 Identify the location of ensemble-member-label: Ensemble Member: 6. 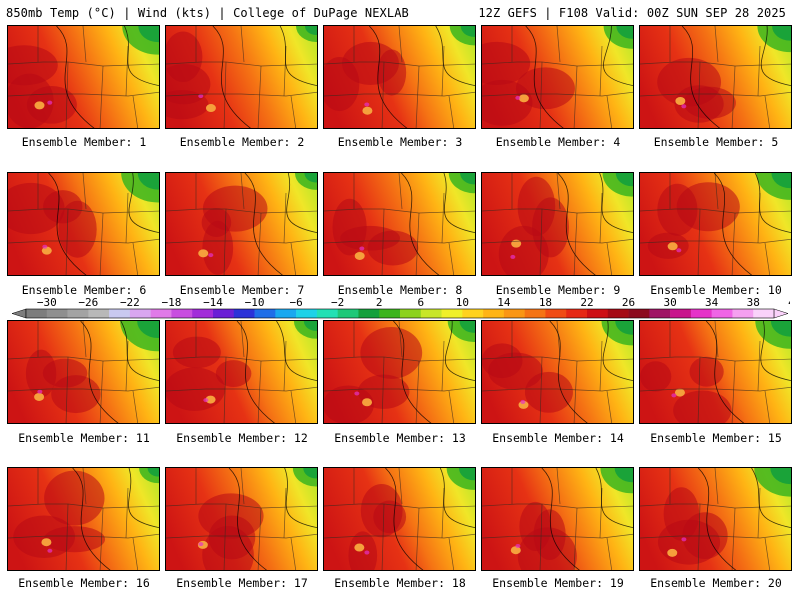
(84, 290).